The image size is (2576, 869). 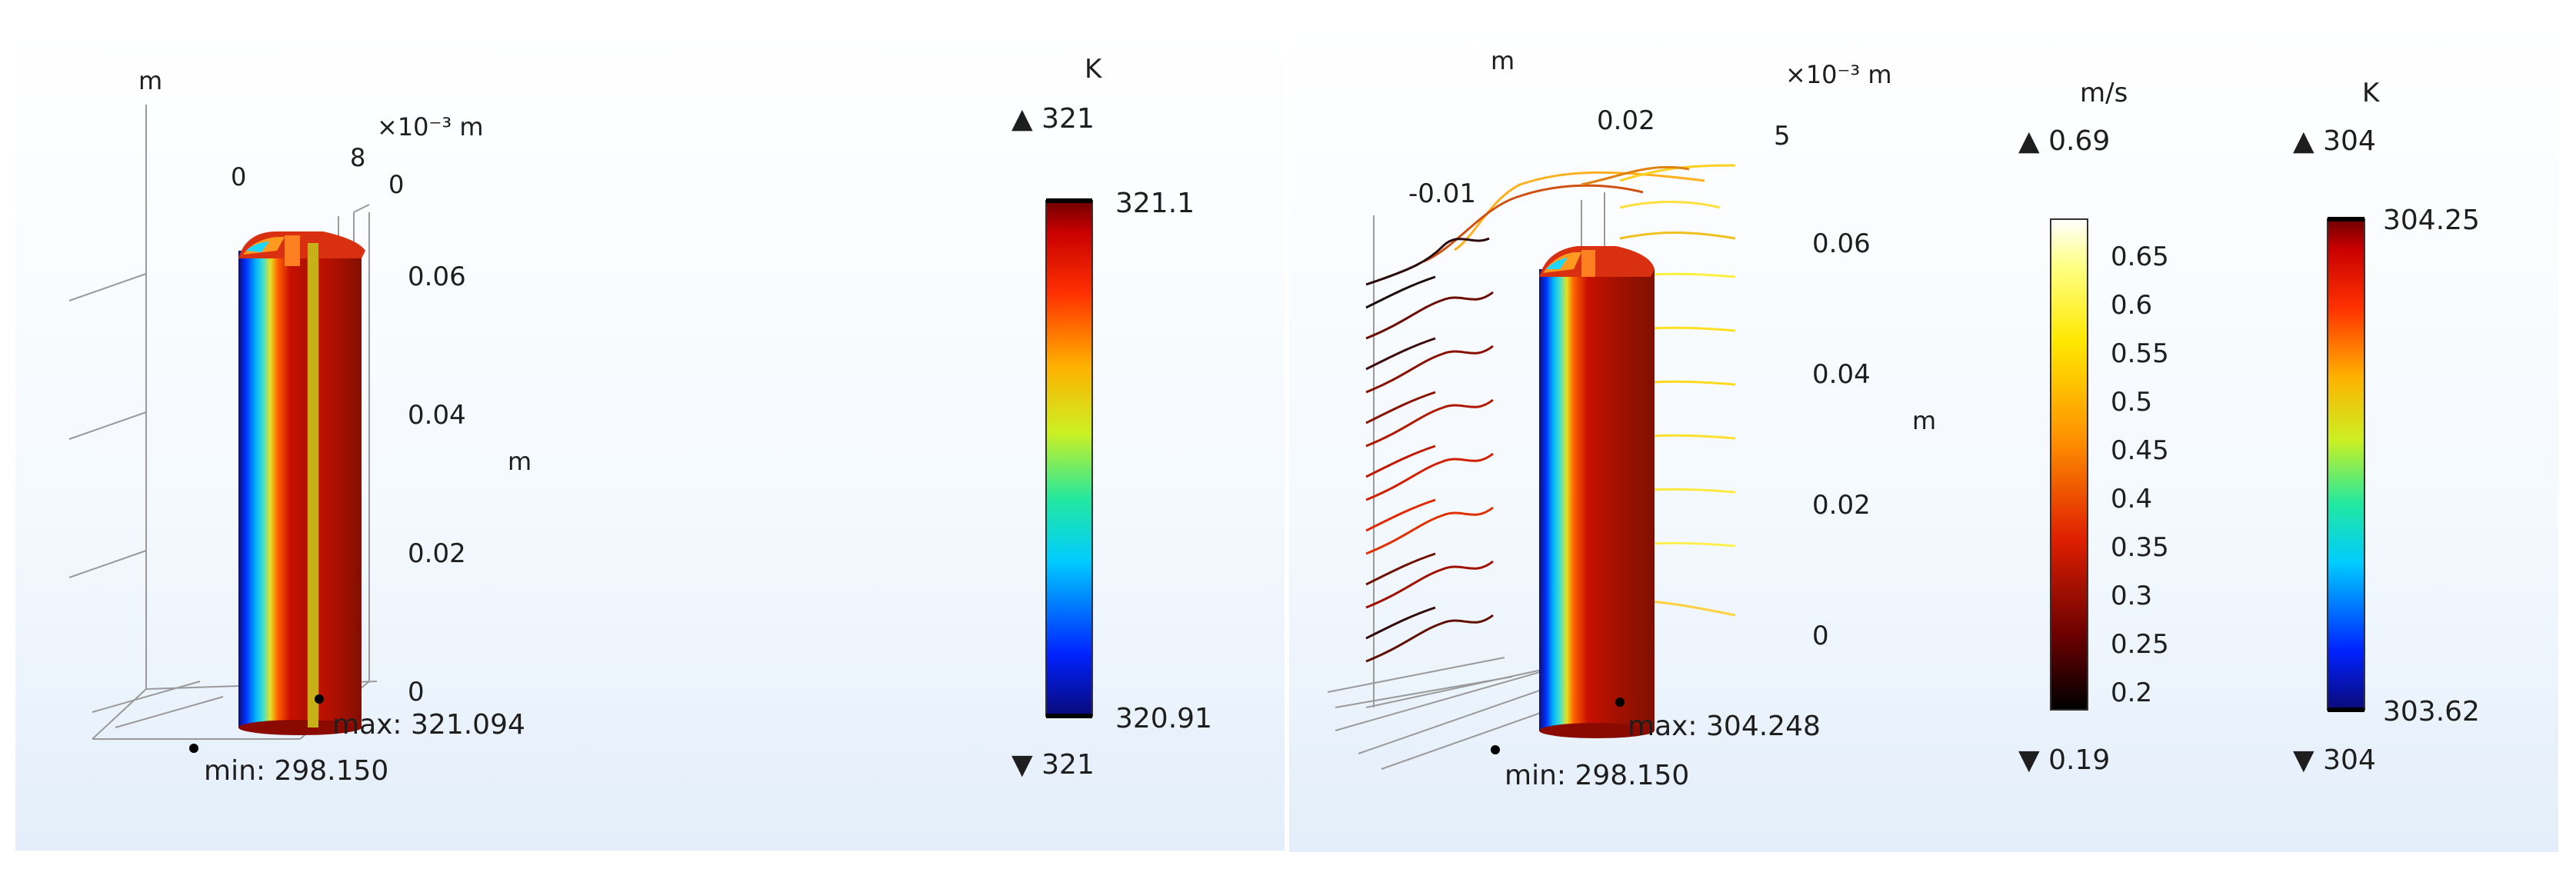 What do you see at coordinates (2140, 644) in the screenshot?
I see `velocity-tick-0-25: 0.25` at bounding box center [2140, 644].